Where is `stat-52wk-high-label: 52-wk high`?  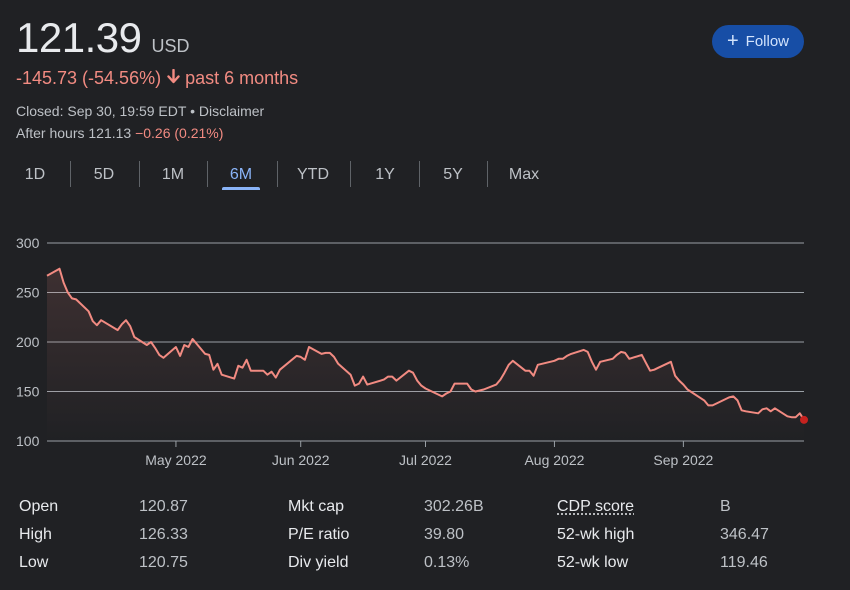
stat-52wk-high-label: 52-wk high is located at coordinates (596, 534).